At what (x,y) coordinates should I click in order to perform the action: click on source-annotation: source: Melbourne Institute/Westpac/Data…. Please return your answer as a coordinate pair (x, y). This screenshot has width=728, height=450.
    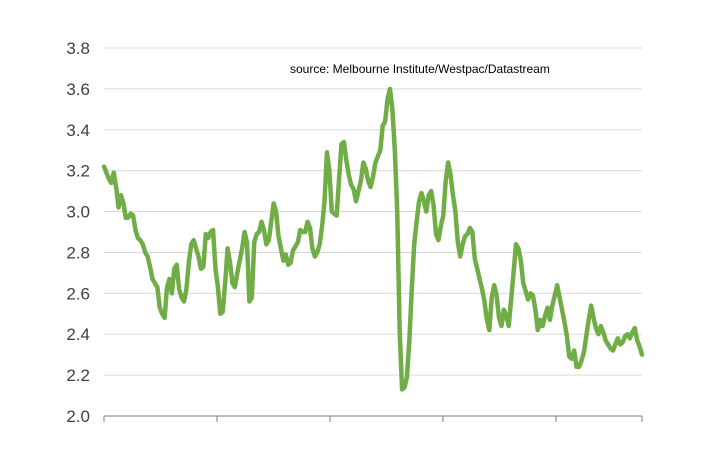
    Looking at the image, I should click on (420, 69).